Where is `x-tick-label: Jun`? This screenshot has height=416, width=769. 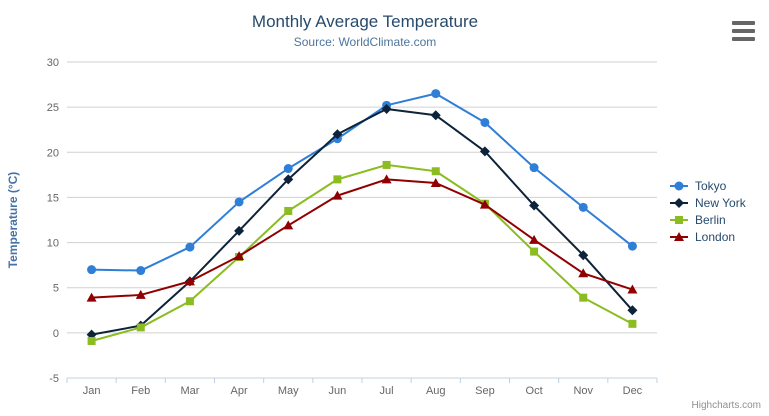 x-tick-label: Jun is located at coordinates (338, 391).